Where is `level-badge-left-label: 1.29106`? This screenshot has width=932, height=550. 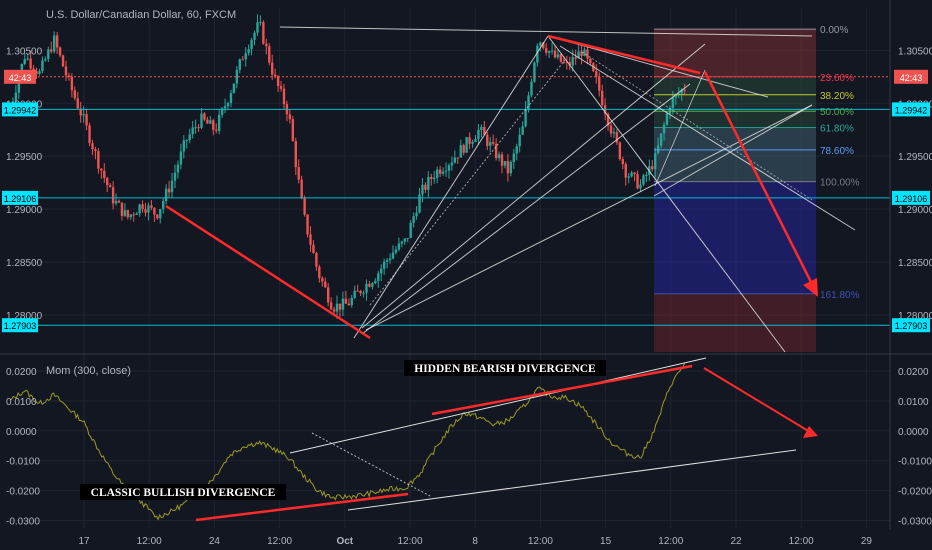 level-badge-left-label: 1.29106 is located at coordinates (20, 199).